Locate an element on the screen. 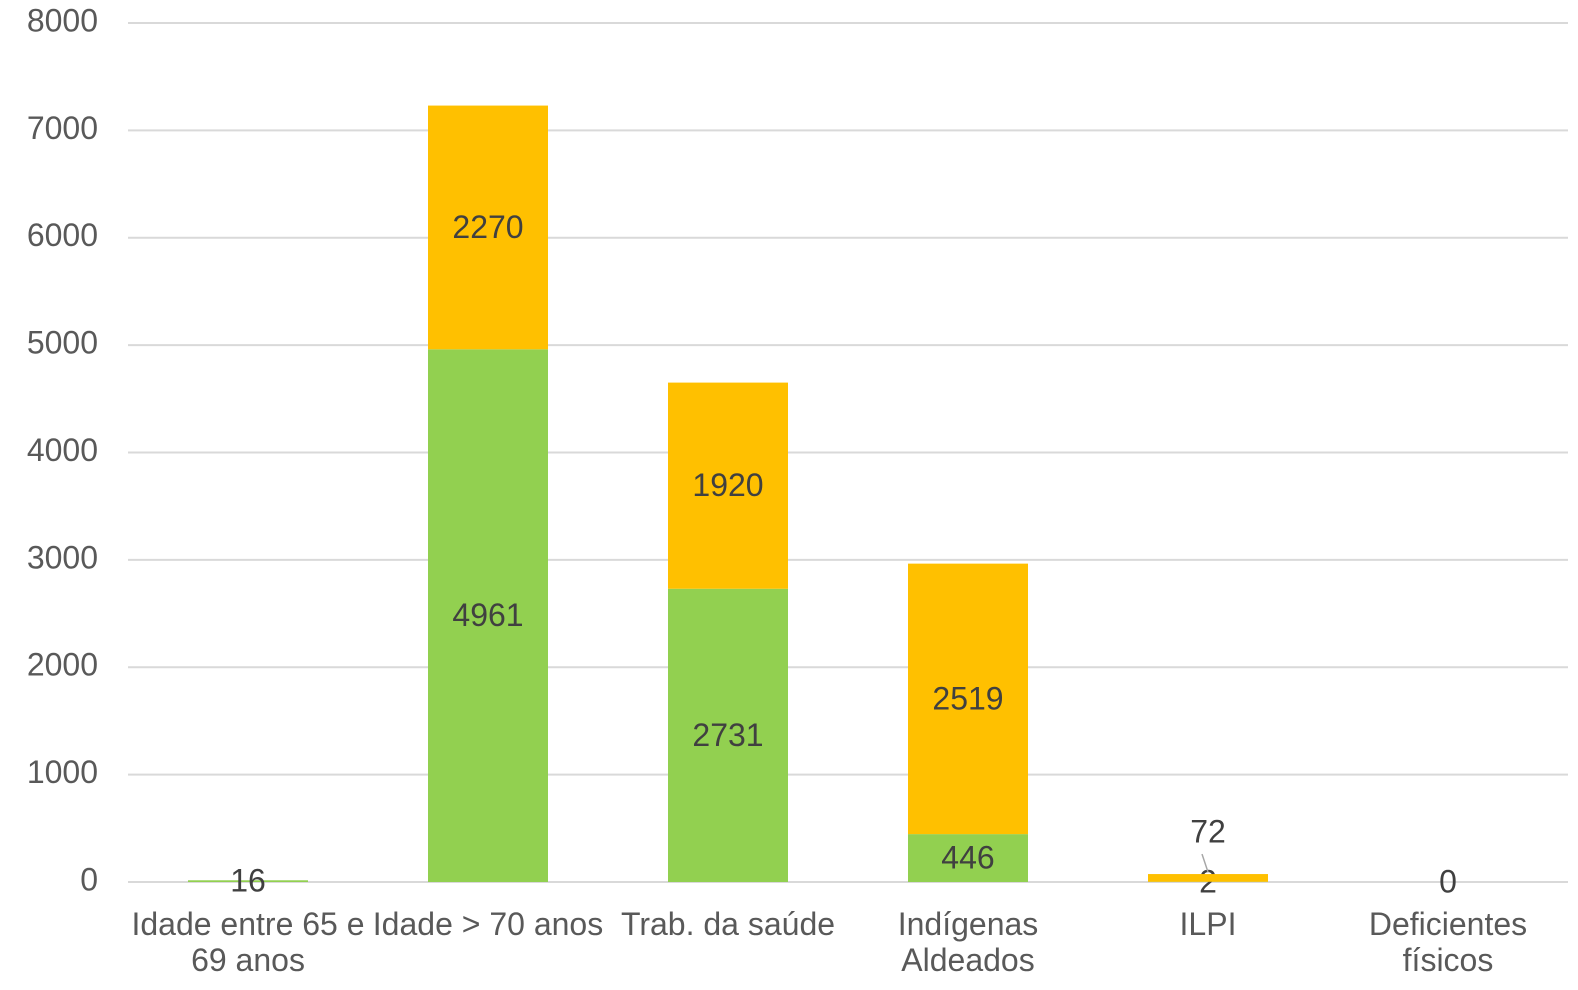  leader-line is located at coordinates (1205, 863).